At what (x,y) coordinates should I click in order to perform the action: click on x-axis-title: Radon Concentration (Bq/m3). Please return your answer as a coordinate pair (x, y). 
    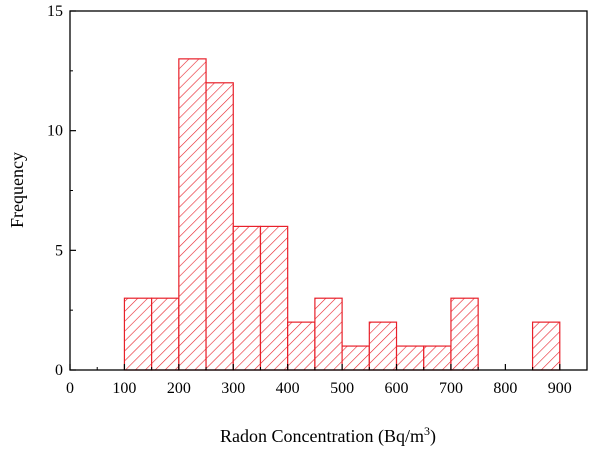
    Looking at the image, I should click on (328, 435).